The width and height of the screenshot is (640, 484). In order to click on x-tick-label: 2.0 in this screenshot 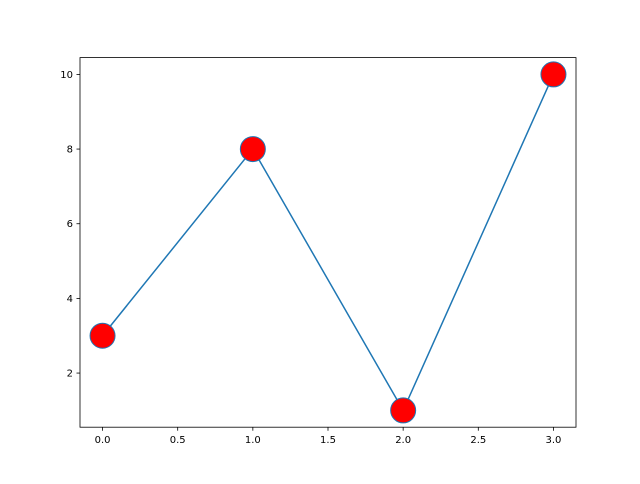, I will do `click(403, 440)`.